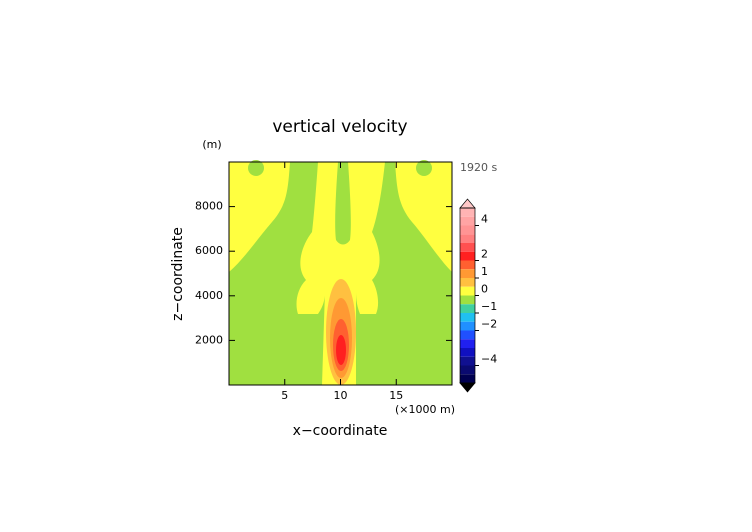 This screenshot has width=752, height=532. I want to click on x-unit: (×1000 m), so click(425, 409).